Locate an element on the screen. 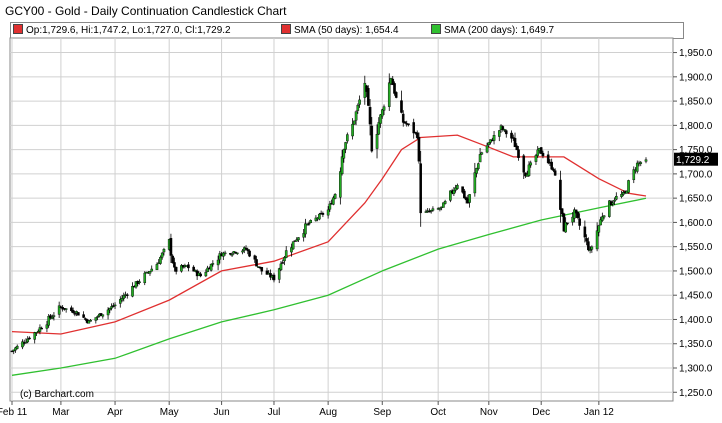  y-tick-label: 1,750.0 is located at coordinates (696, 150).